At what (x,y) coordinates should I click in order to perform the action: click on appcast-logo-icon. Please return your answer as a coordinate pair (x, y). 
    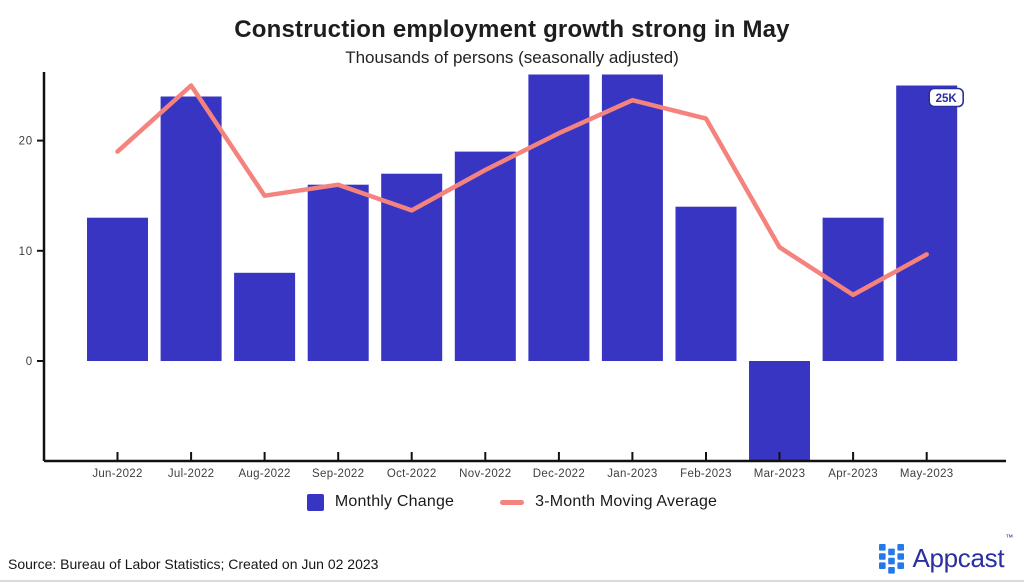
    Looking at the image, I should click on (892, 558).